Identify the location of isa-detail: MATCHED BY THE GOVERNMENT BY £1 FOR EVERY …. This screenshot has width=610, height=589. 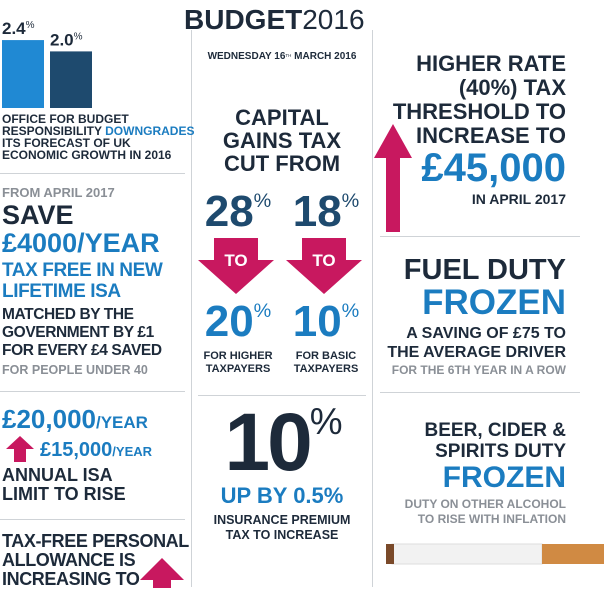
(82, 333).